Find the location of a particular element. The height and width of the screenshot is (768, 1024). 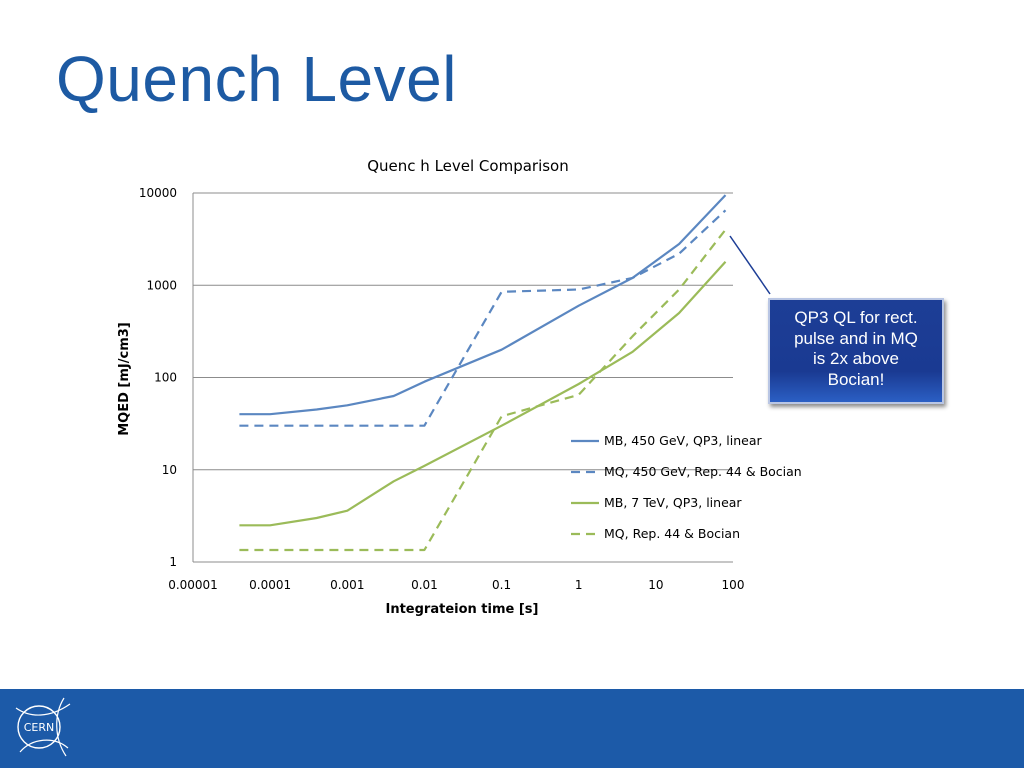

x-tick-label: 0.1 is located at coordinates (501, 585).